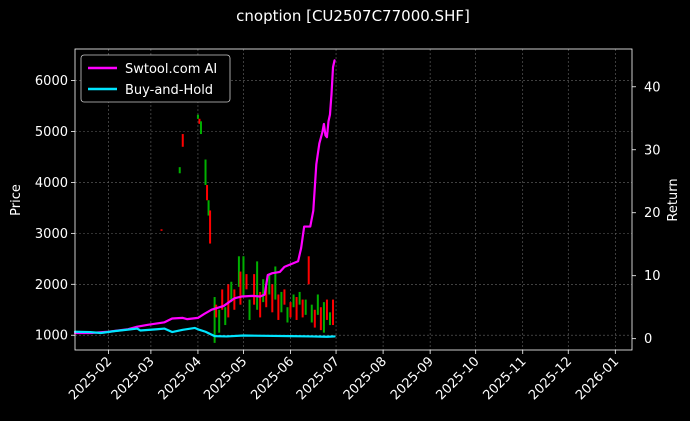 This screenshot has width=690, height=421. What do you see at coordinates (648, 339) in the screenshot?
I see `y2-tick-label-0: 0` at bounding box center [648, 339].